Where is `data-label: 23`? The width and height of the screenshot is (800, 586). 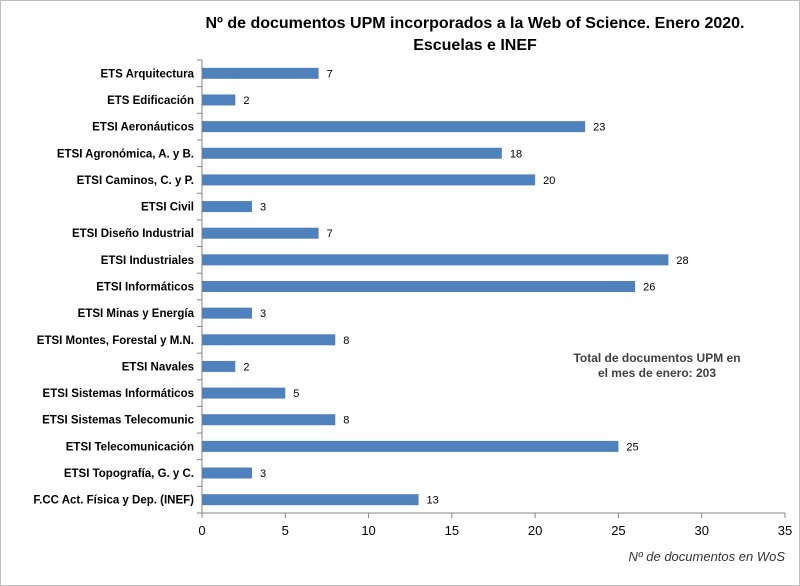
data-label: 23 is located at coordinates (599, 128).